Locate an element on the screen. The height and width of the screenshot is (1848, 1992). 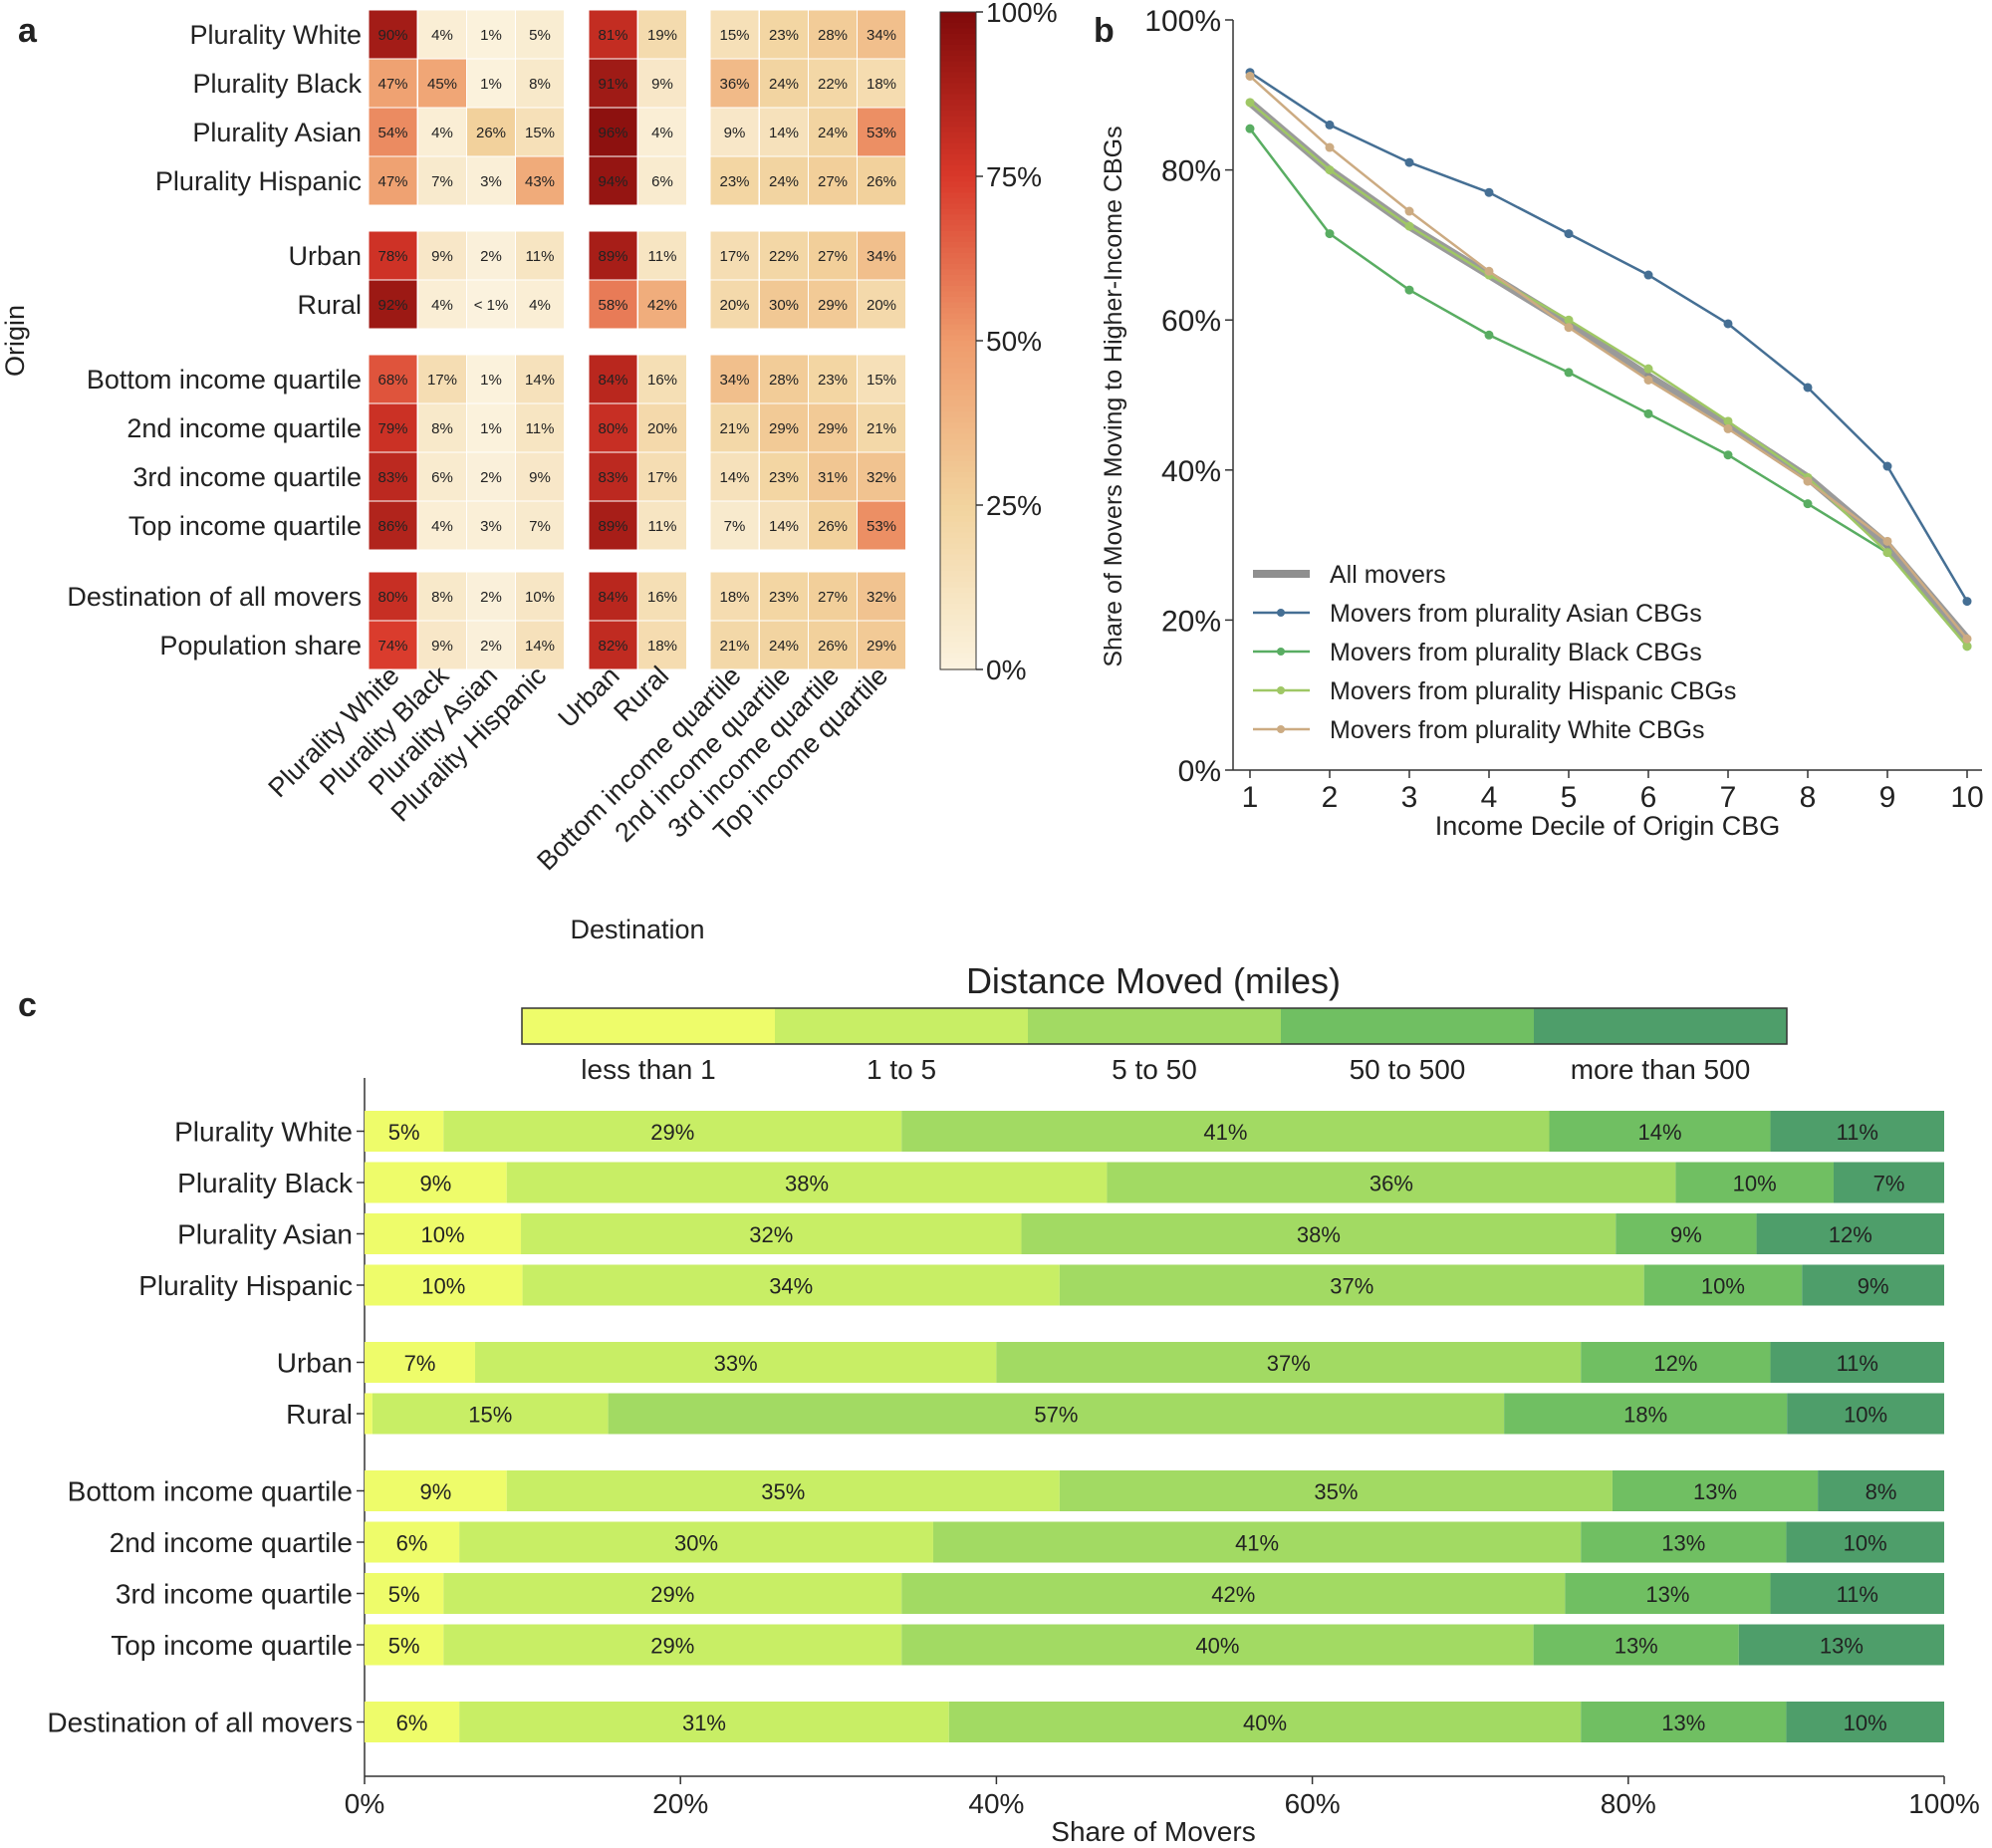
distance-legend-label-50-to-500: 50 to 500 is located at coordinates (1408, 1070).